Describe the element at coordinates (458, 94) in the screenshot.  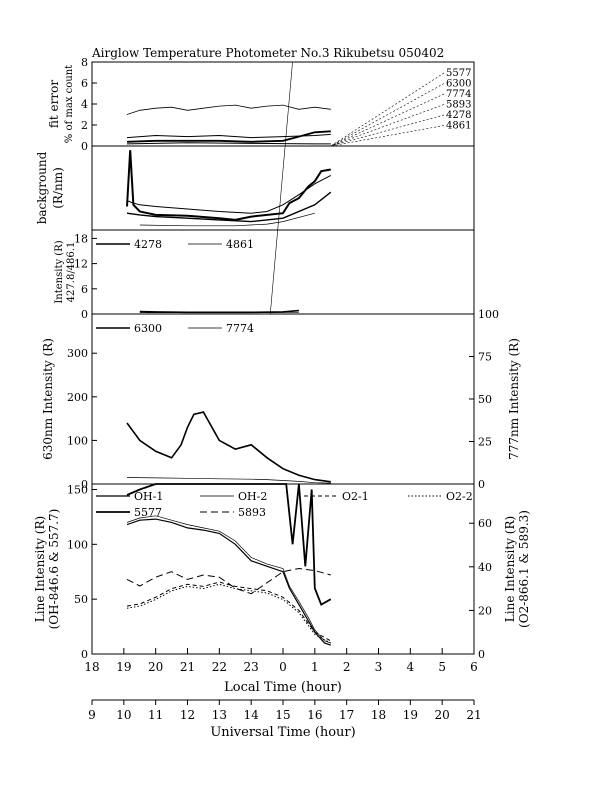
I see `right-label-7774: 7774` at that location.